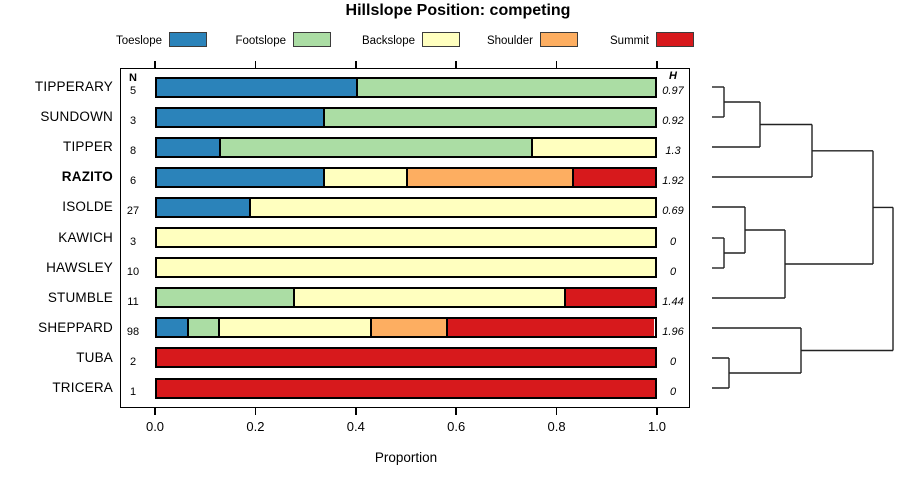  Describe the element at coordinates (255, 426) in the screenshot. I see `x-tick-label: 0.2` at that location.